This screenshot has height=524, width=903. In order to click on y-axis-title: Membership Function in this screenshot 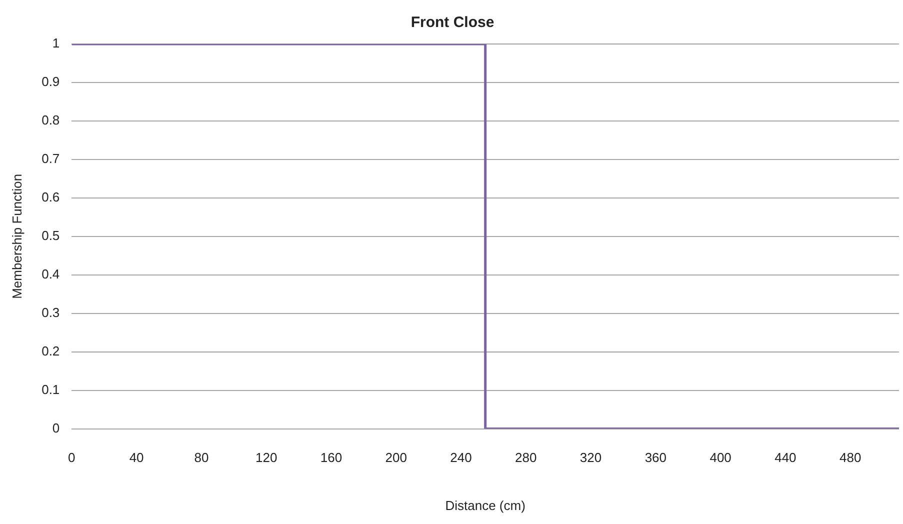, I will do `click(16, 236)`.